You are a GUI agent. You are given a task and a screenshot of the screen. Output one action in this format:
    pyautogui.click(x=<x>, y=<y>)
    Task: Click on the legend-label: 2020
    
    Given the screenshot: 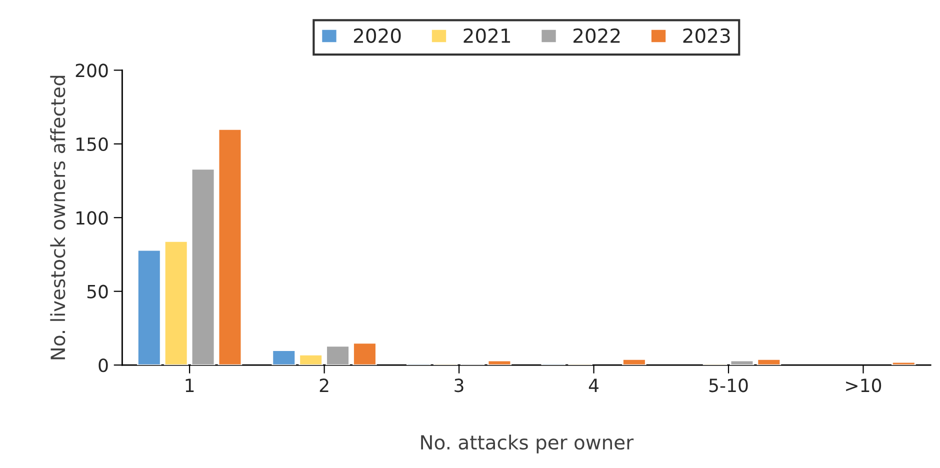 What is the action you would take?
    pyautogui.click(x=377, y=36)
    